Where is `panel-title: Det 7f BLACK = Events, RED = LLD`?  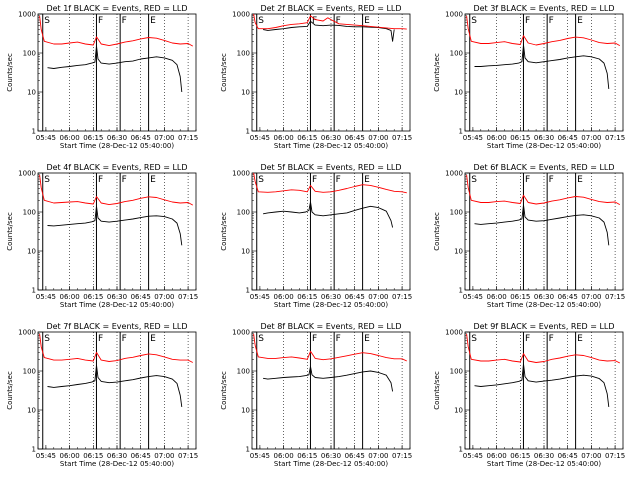 panel-title: Det 7f BLACK = Events, RED = LLD is located at coordinates (116, 326).